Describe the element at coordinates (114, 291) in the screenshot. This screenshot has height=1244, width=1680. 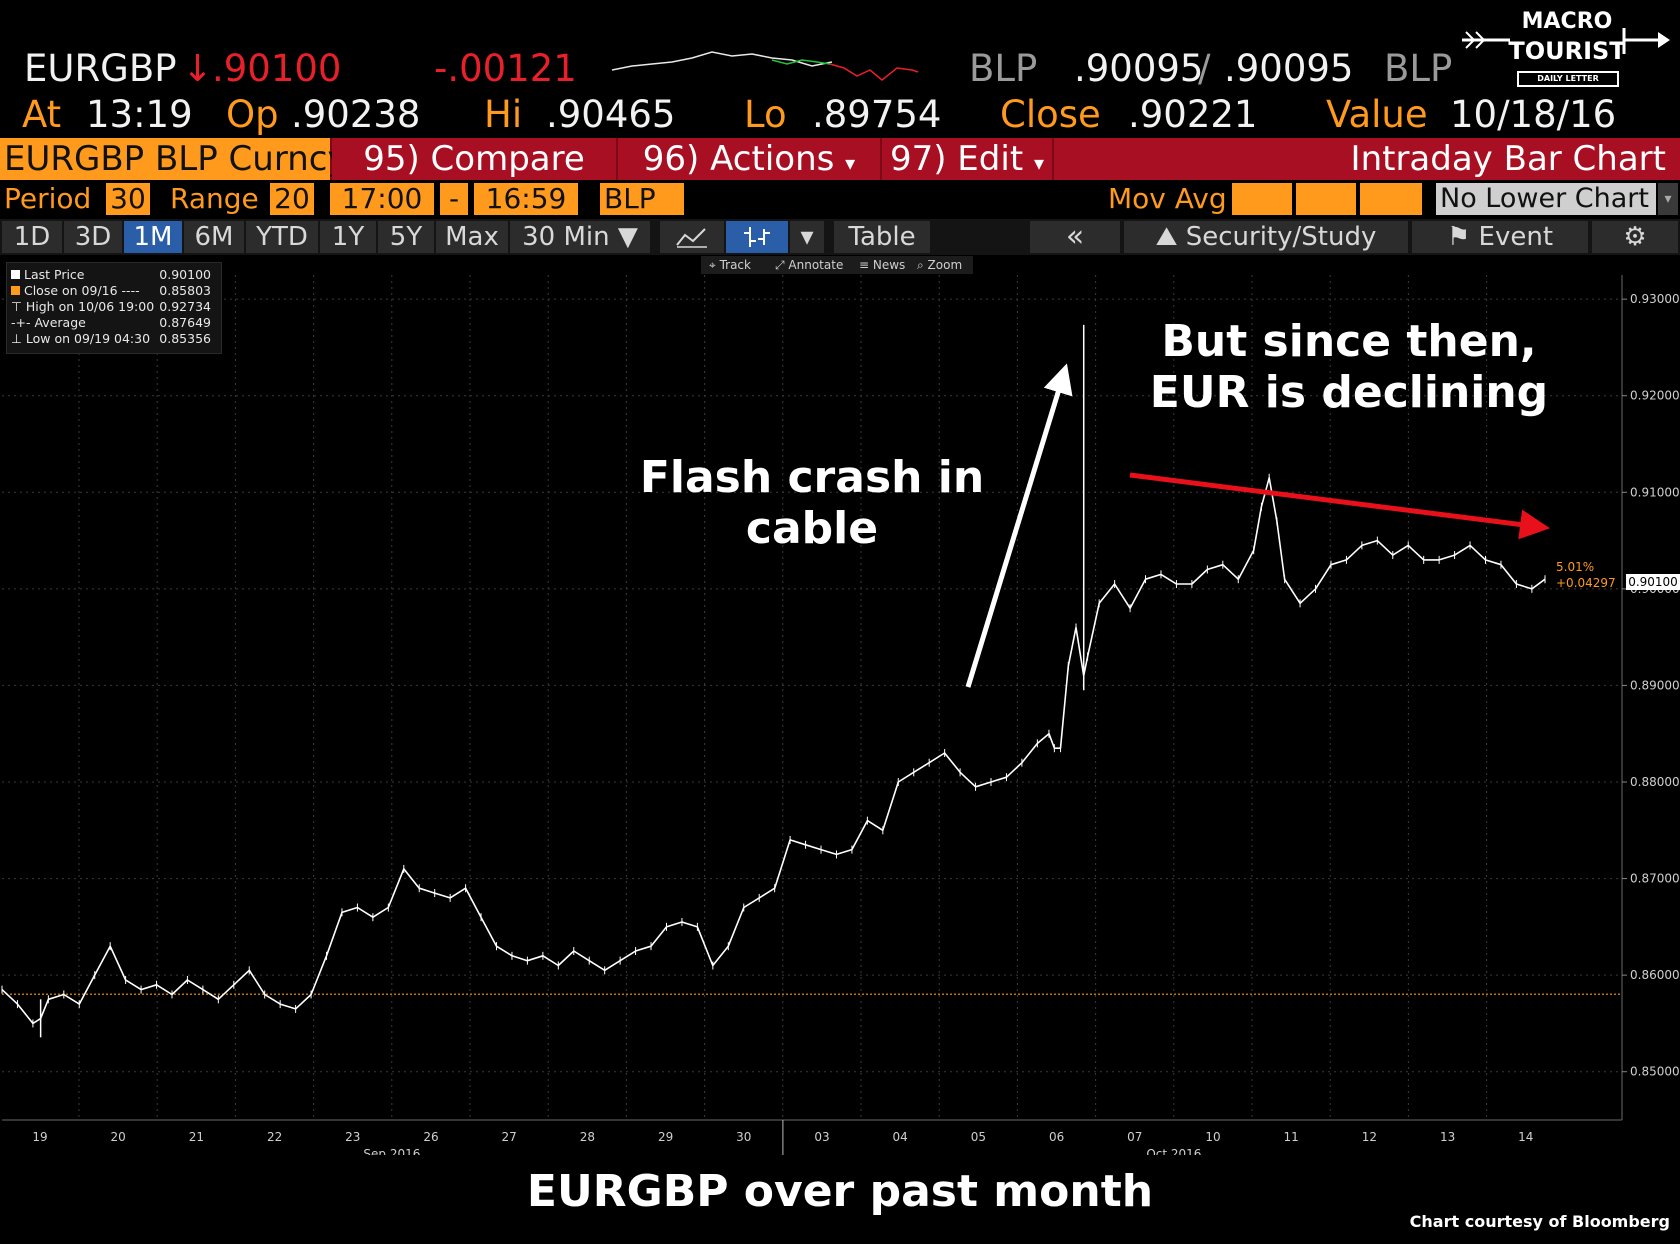
I see `legend-item: Close on 09/16 ---- 0.85803` at that location.